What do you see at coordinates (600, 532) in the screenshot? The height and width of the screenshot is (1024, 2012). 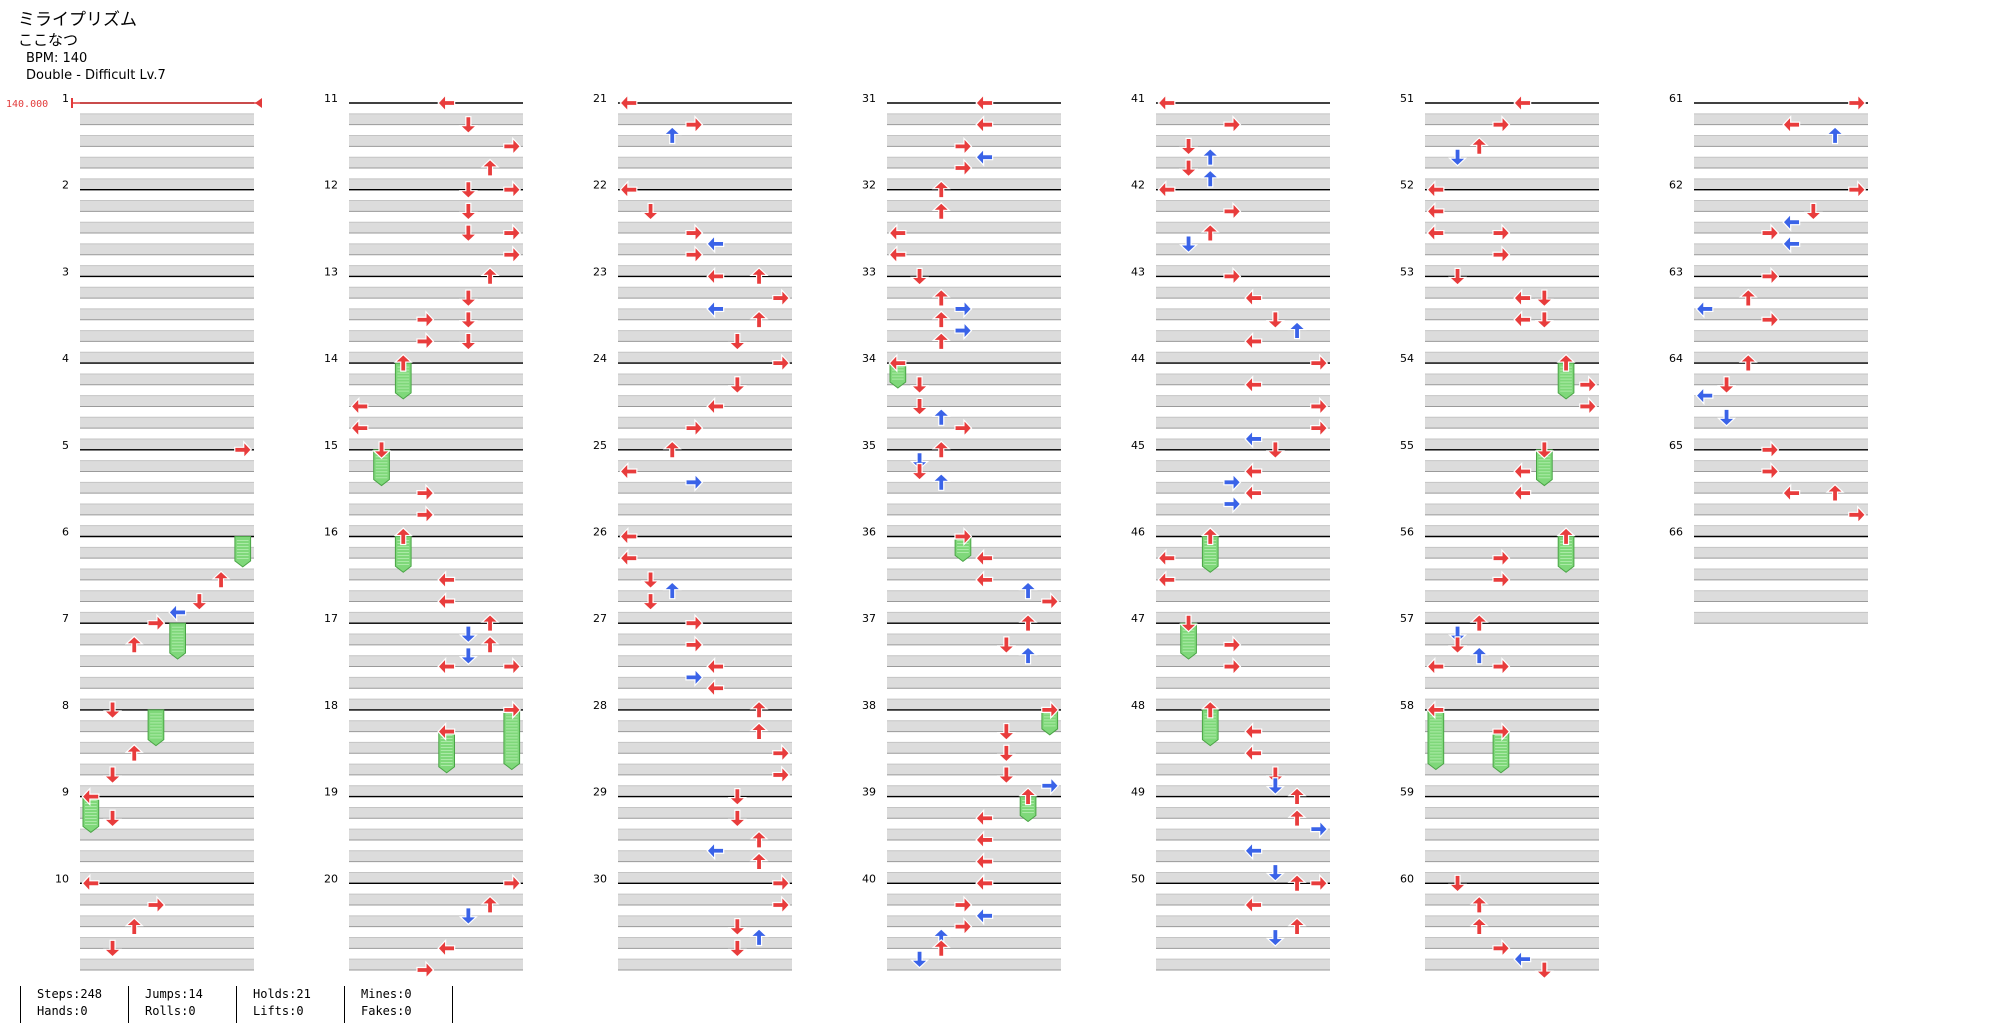 I see `measure-number: 26` at bounding box center [600, 532].